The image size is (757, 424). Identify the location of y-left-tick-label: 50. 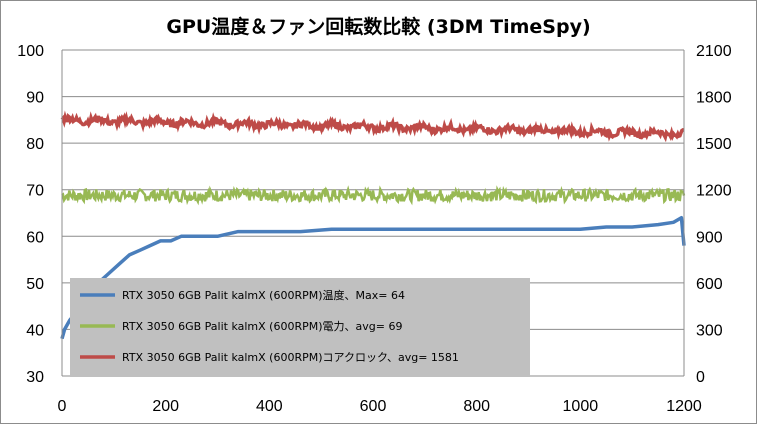
(35, 284).